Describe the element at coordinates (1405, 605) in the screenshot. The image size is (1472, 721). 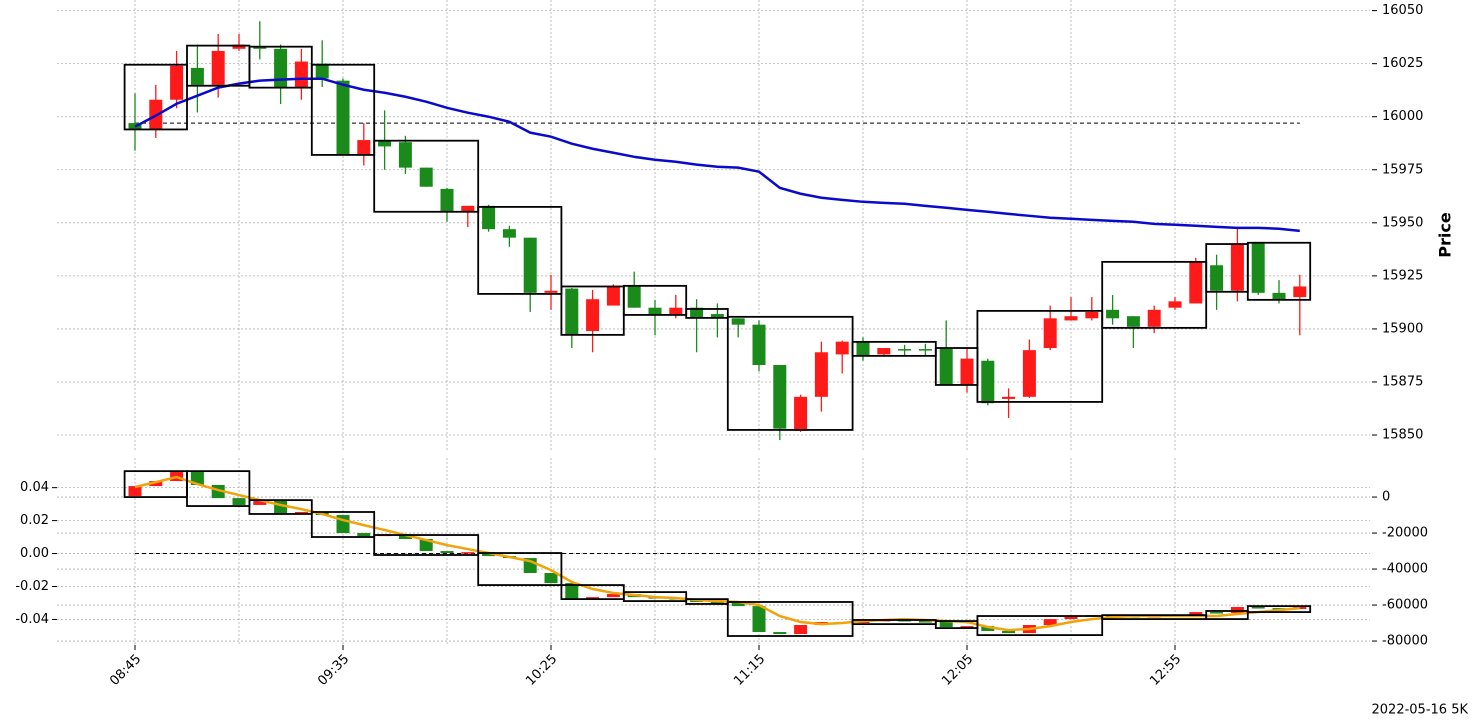
I see `y2-tick-label: -60000` at that location.